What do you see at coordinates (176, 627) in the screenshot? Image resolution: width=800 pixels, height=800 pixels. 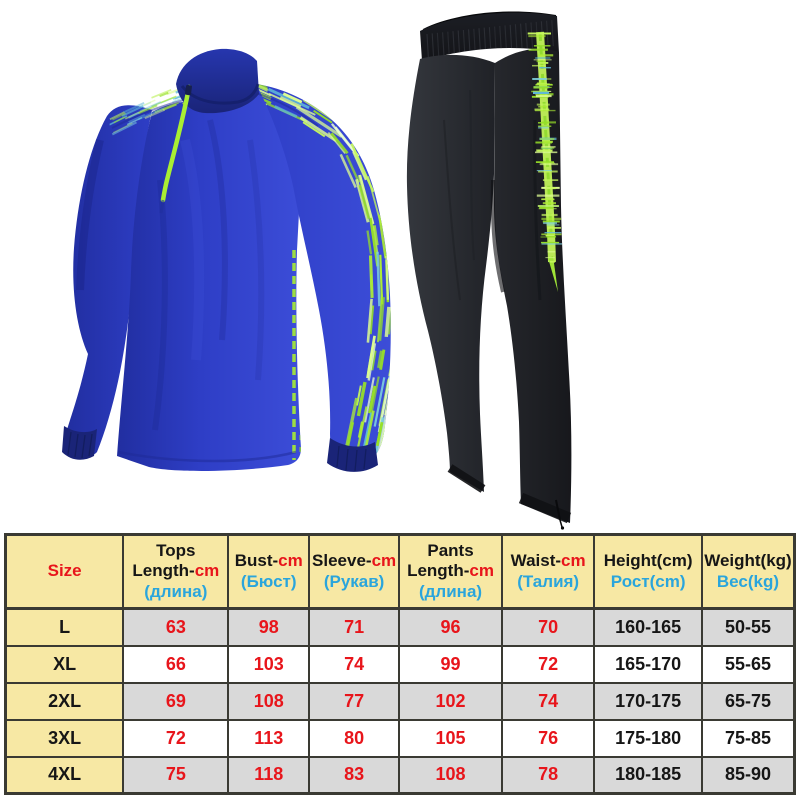 I see `value-cell-tops-length: 63` at bounding box center [176, 627].